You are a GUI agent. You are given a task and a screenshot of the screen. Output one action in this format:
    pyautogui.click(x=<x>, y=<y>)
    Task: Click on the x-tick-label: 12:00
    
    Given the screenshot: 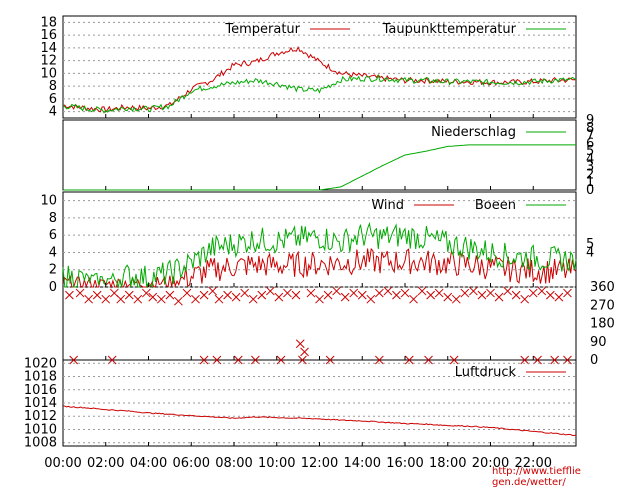 What is the action you would take?
    pyautogui.click(x=319, y=463)
    